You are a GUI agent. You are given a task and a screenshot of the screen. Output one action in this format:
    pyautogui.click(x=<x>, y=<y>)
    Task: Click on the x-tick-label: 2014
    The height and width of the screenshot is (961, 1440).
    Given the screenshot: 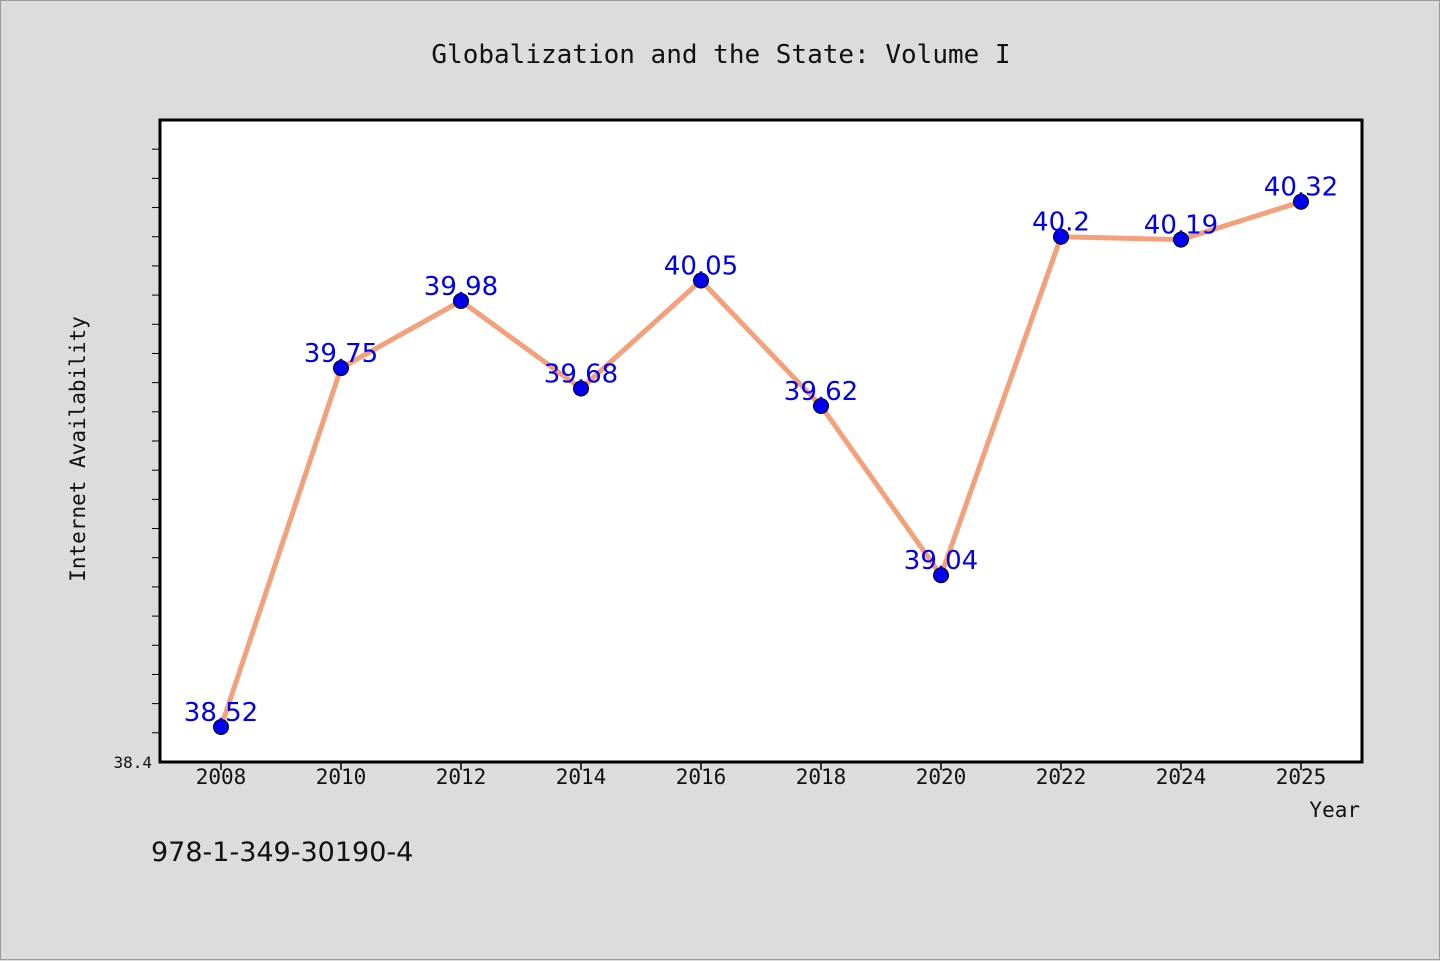 What is the action you would take?
    pyautogui.click(x=581, y=777)
    